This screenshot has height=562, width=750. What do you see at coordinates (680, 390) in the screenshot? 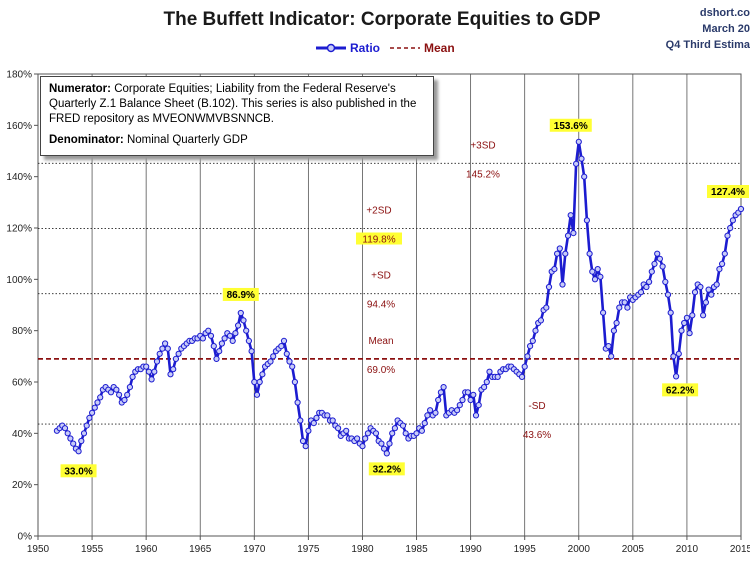
I see `data-label: 62.2%` at bounding box center [680, 390].